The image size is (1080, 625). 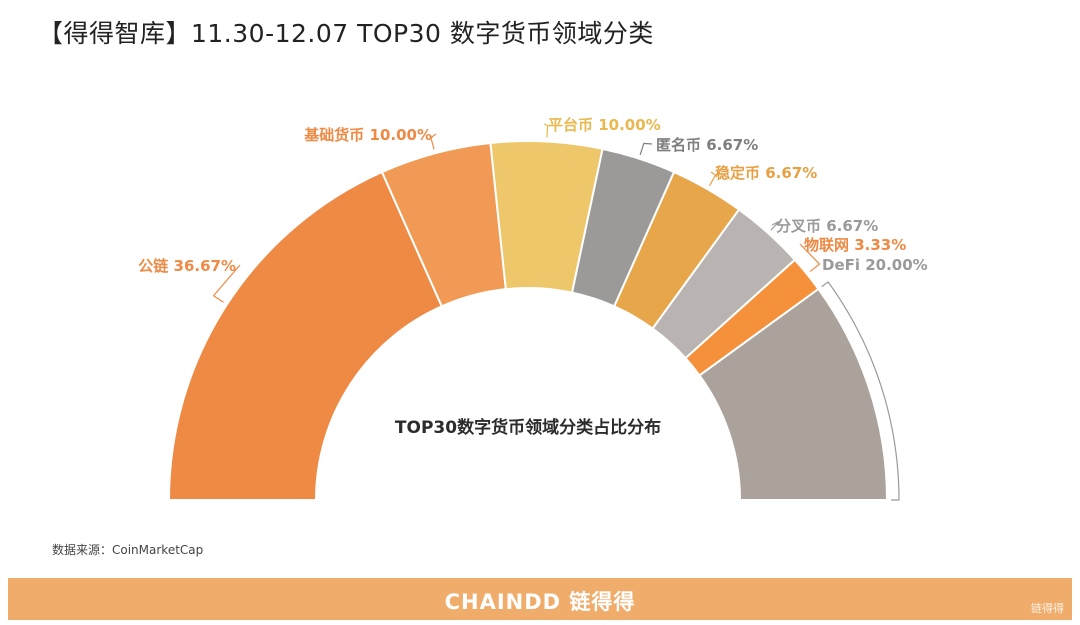 I want to click on source-note: 数据来源：CoinMarketCap, so click(x=128, y=550).